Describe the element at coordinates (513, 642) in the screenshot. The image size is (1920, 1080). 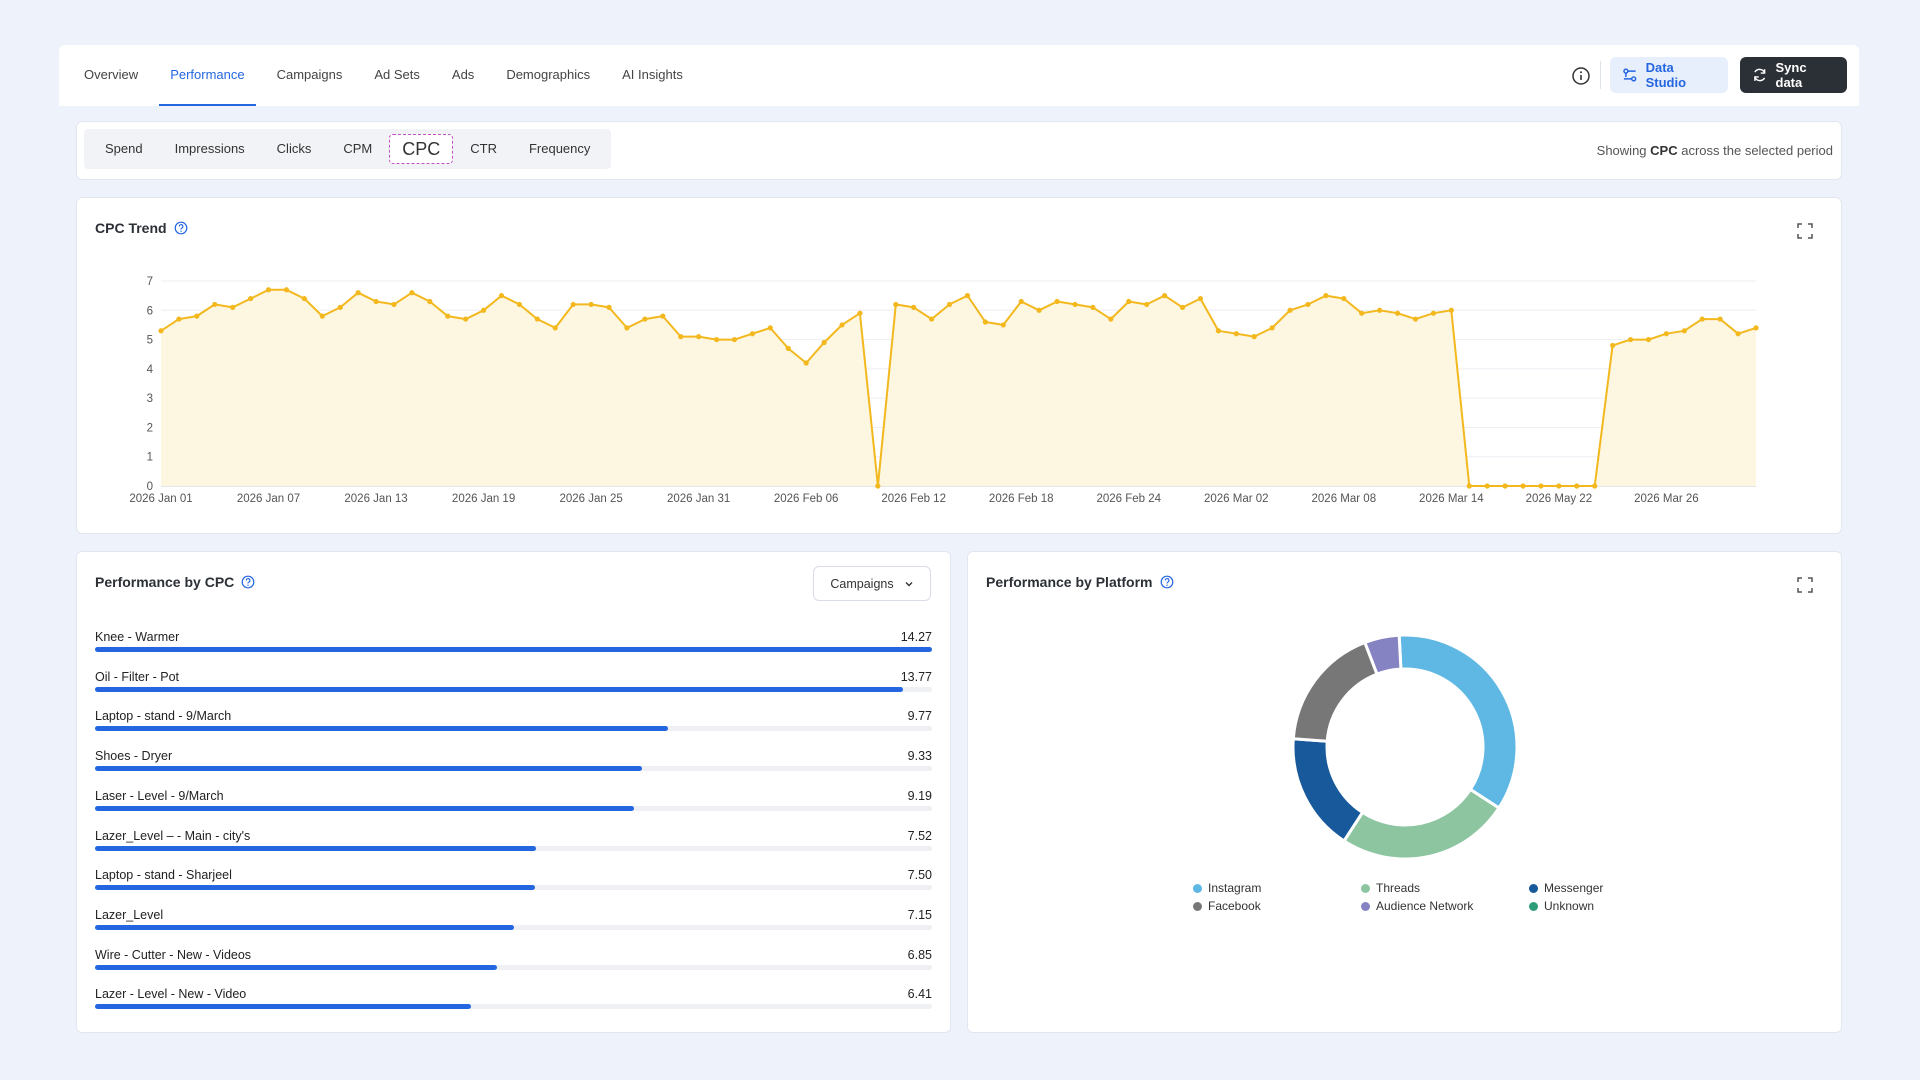
I see `bar-row: Knee - Warmer 14.27` at that location.